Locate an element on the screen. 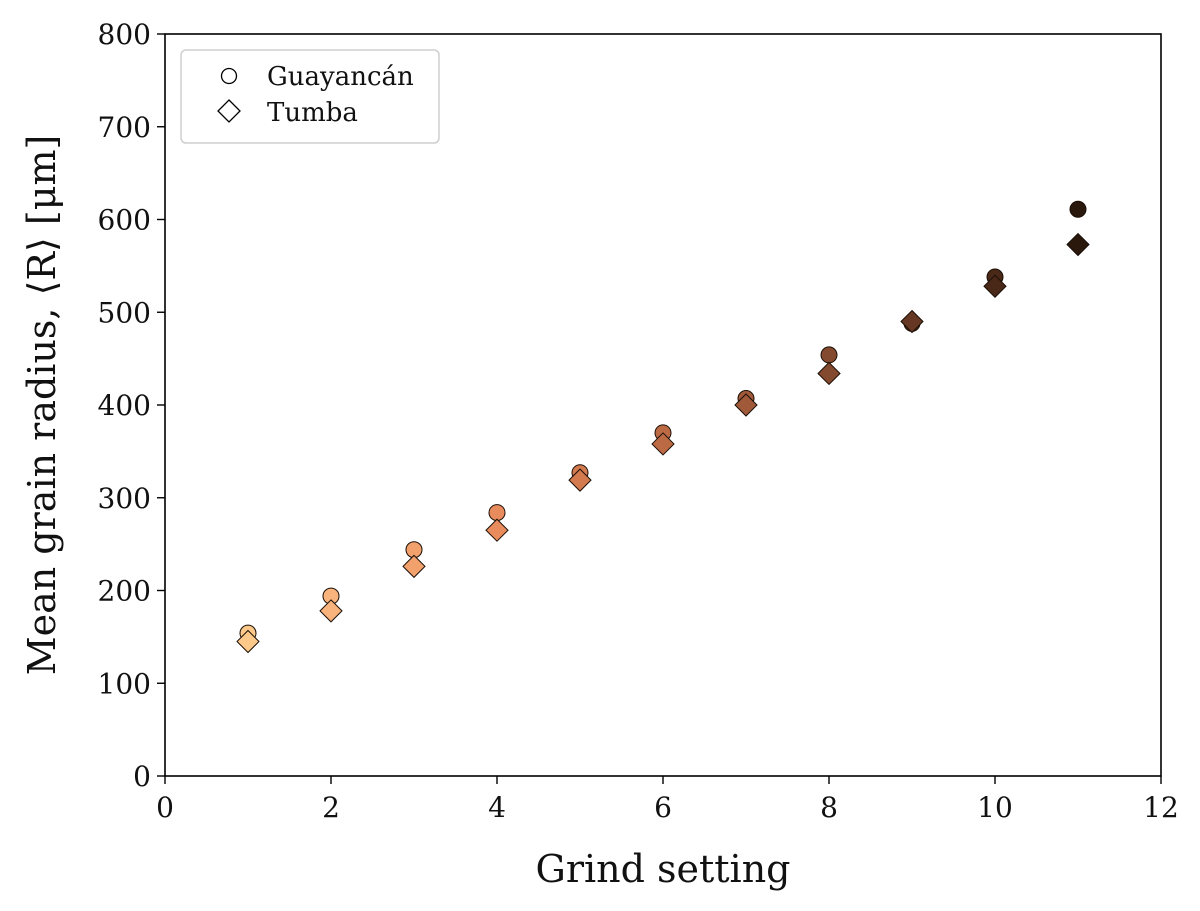 The image size is (1200, 911). x-tick-label: 2 is located at coordinates (331, 807).